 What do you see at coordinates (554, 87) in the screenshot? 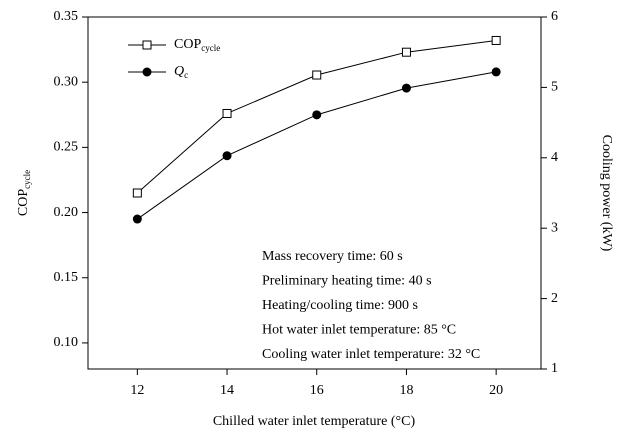
I see `y2-tick-label: 5` at bounding box center [554, 87].